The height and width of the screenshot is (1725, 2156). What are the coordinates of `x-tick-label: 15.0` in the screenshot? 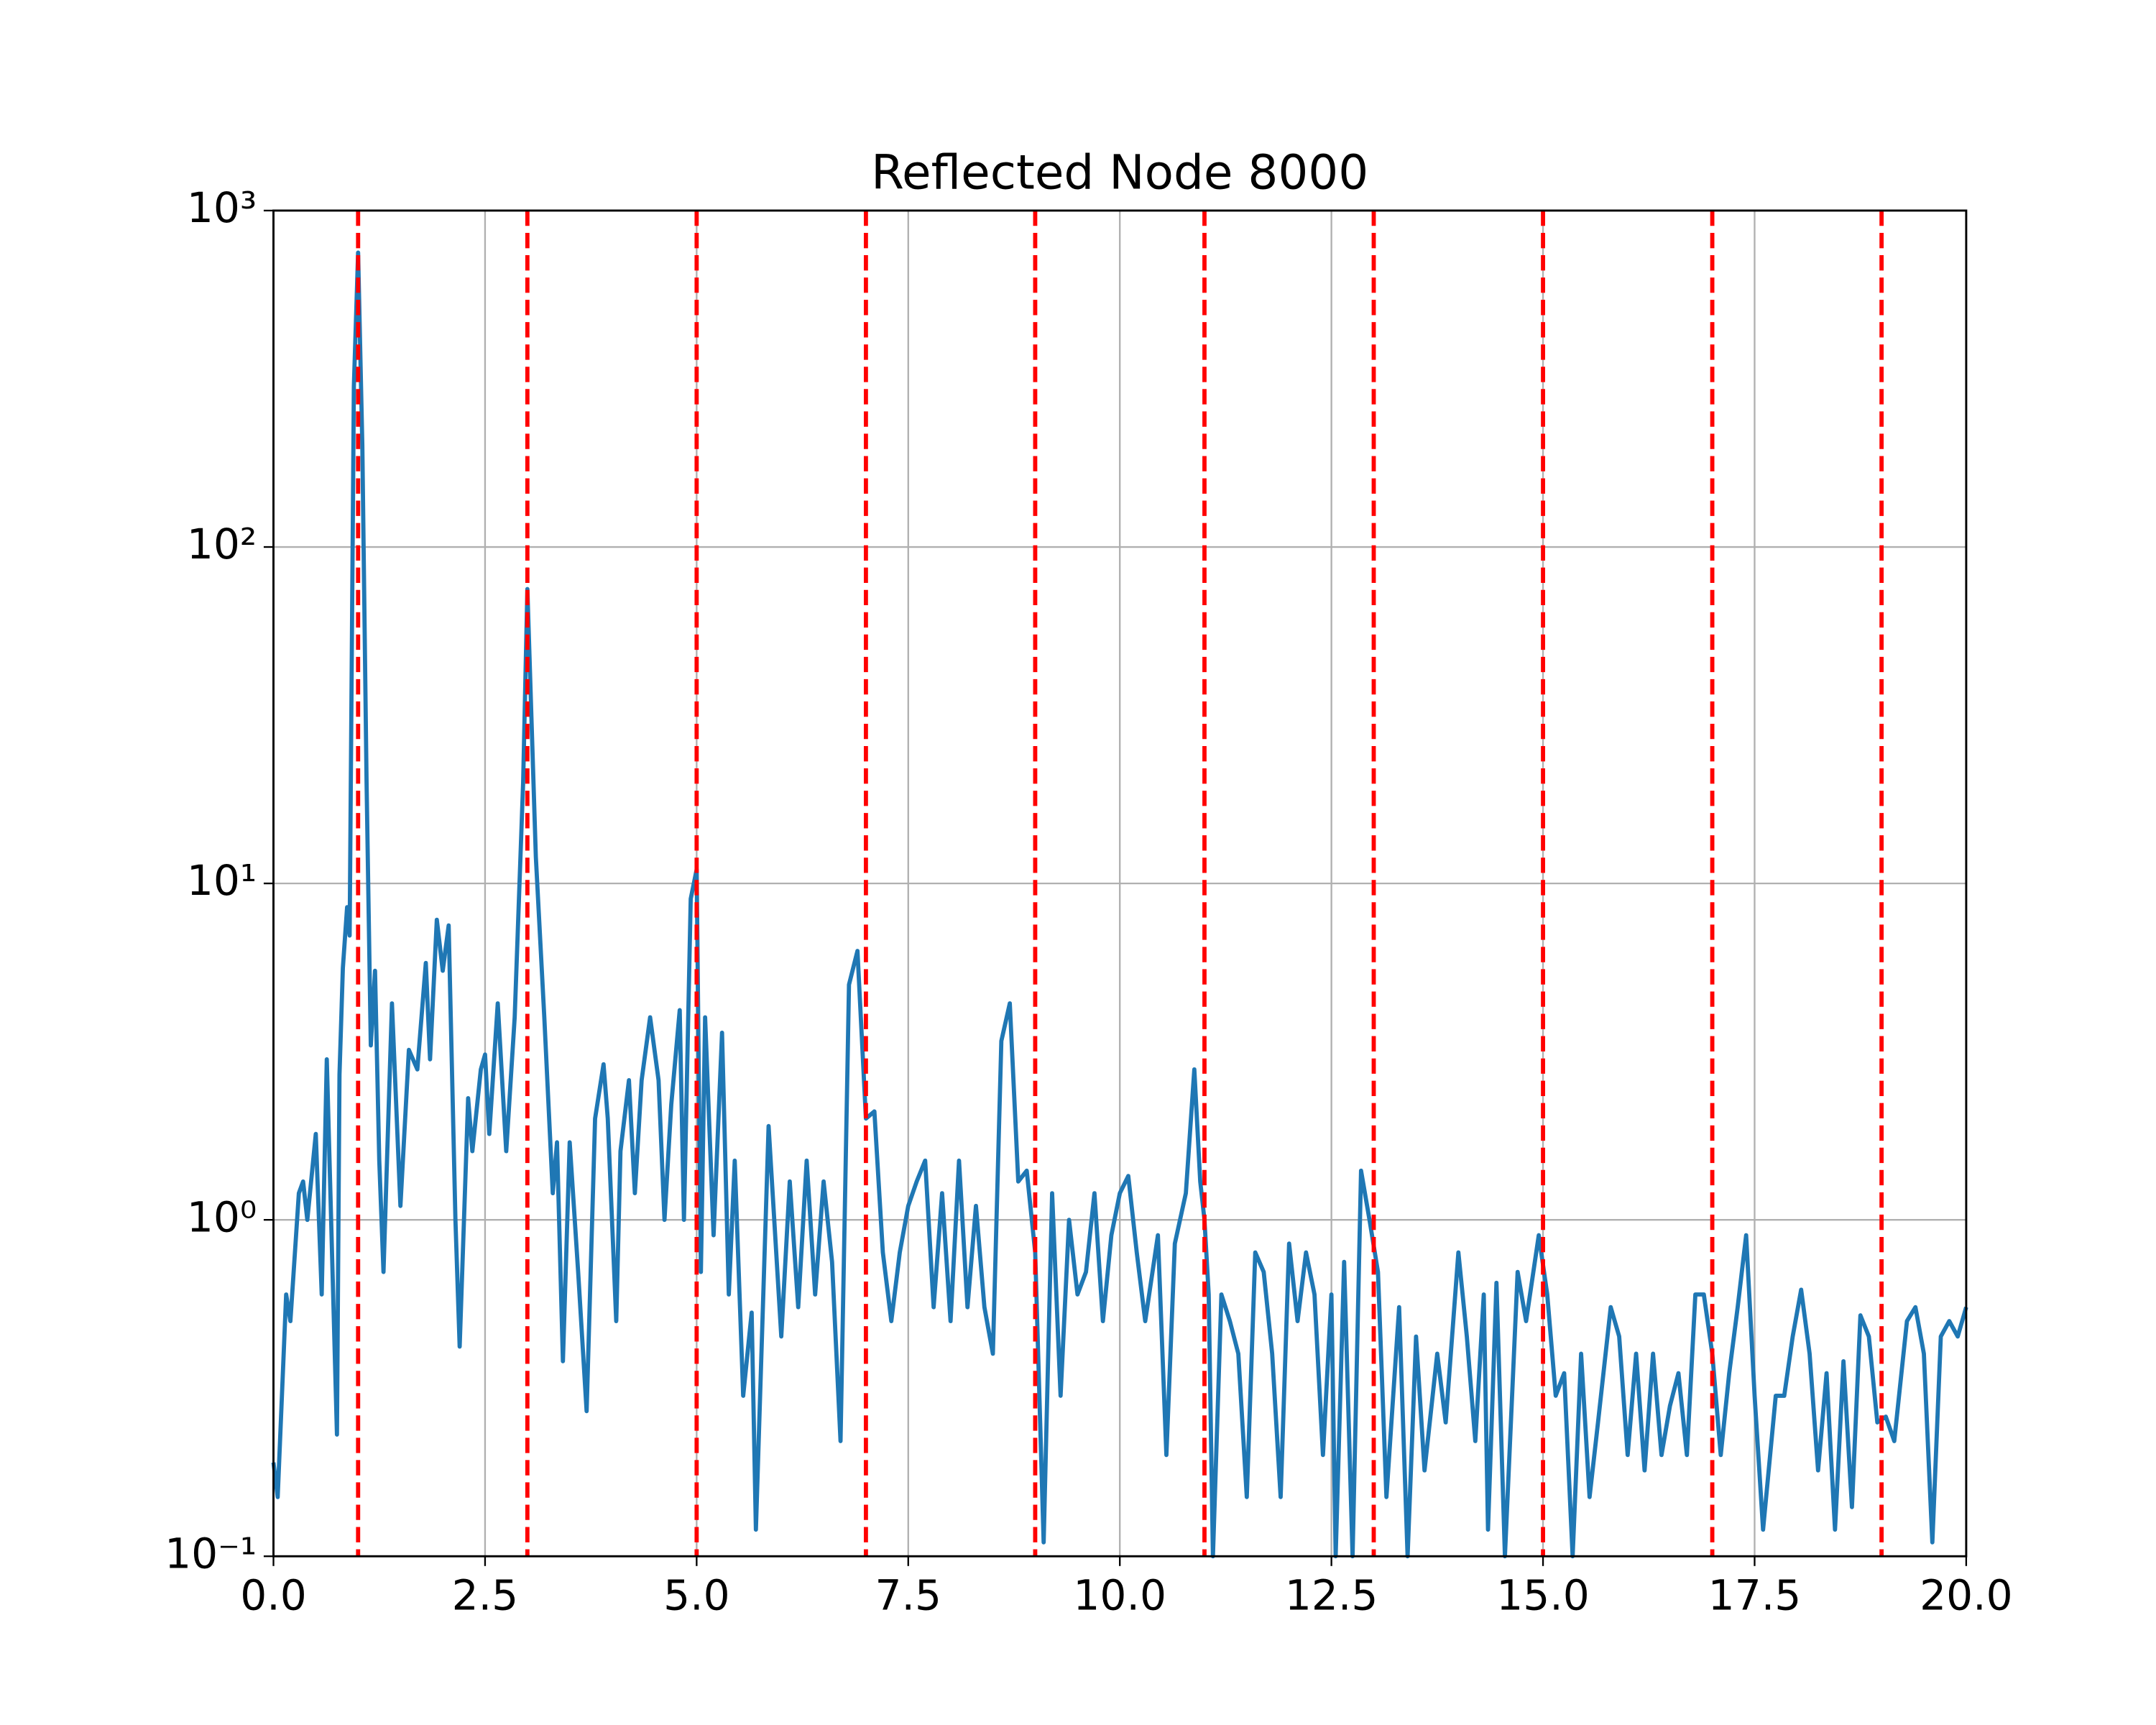 It's located at (1543, 1595).